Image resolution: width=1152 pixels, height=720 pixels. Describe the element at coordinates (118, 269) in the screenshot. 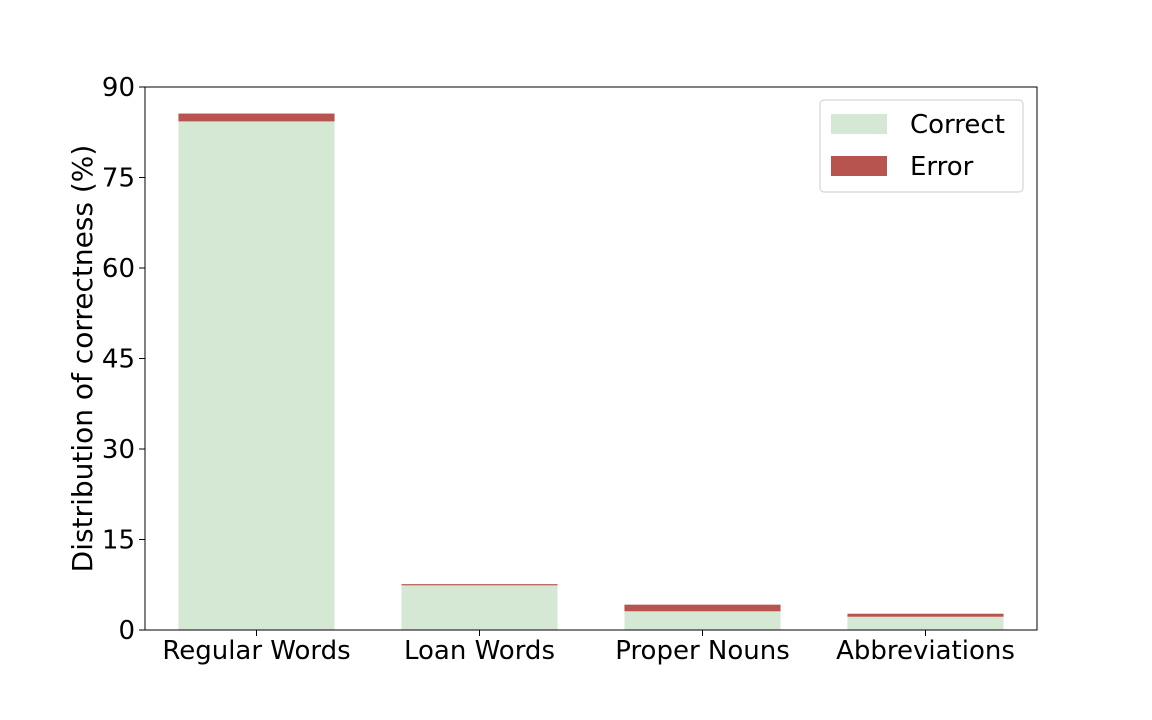

I see `y-tick-label: 60` at that location.